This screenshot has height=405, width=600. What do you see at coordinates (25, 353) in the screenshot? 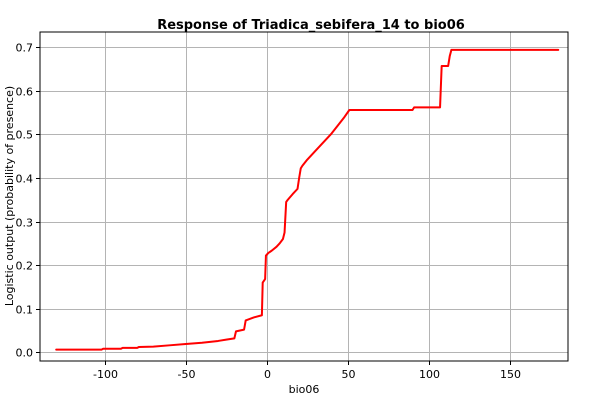
I see `y-tick-label: 0.0` at bounding box center [25, 353].